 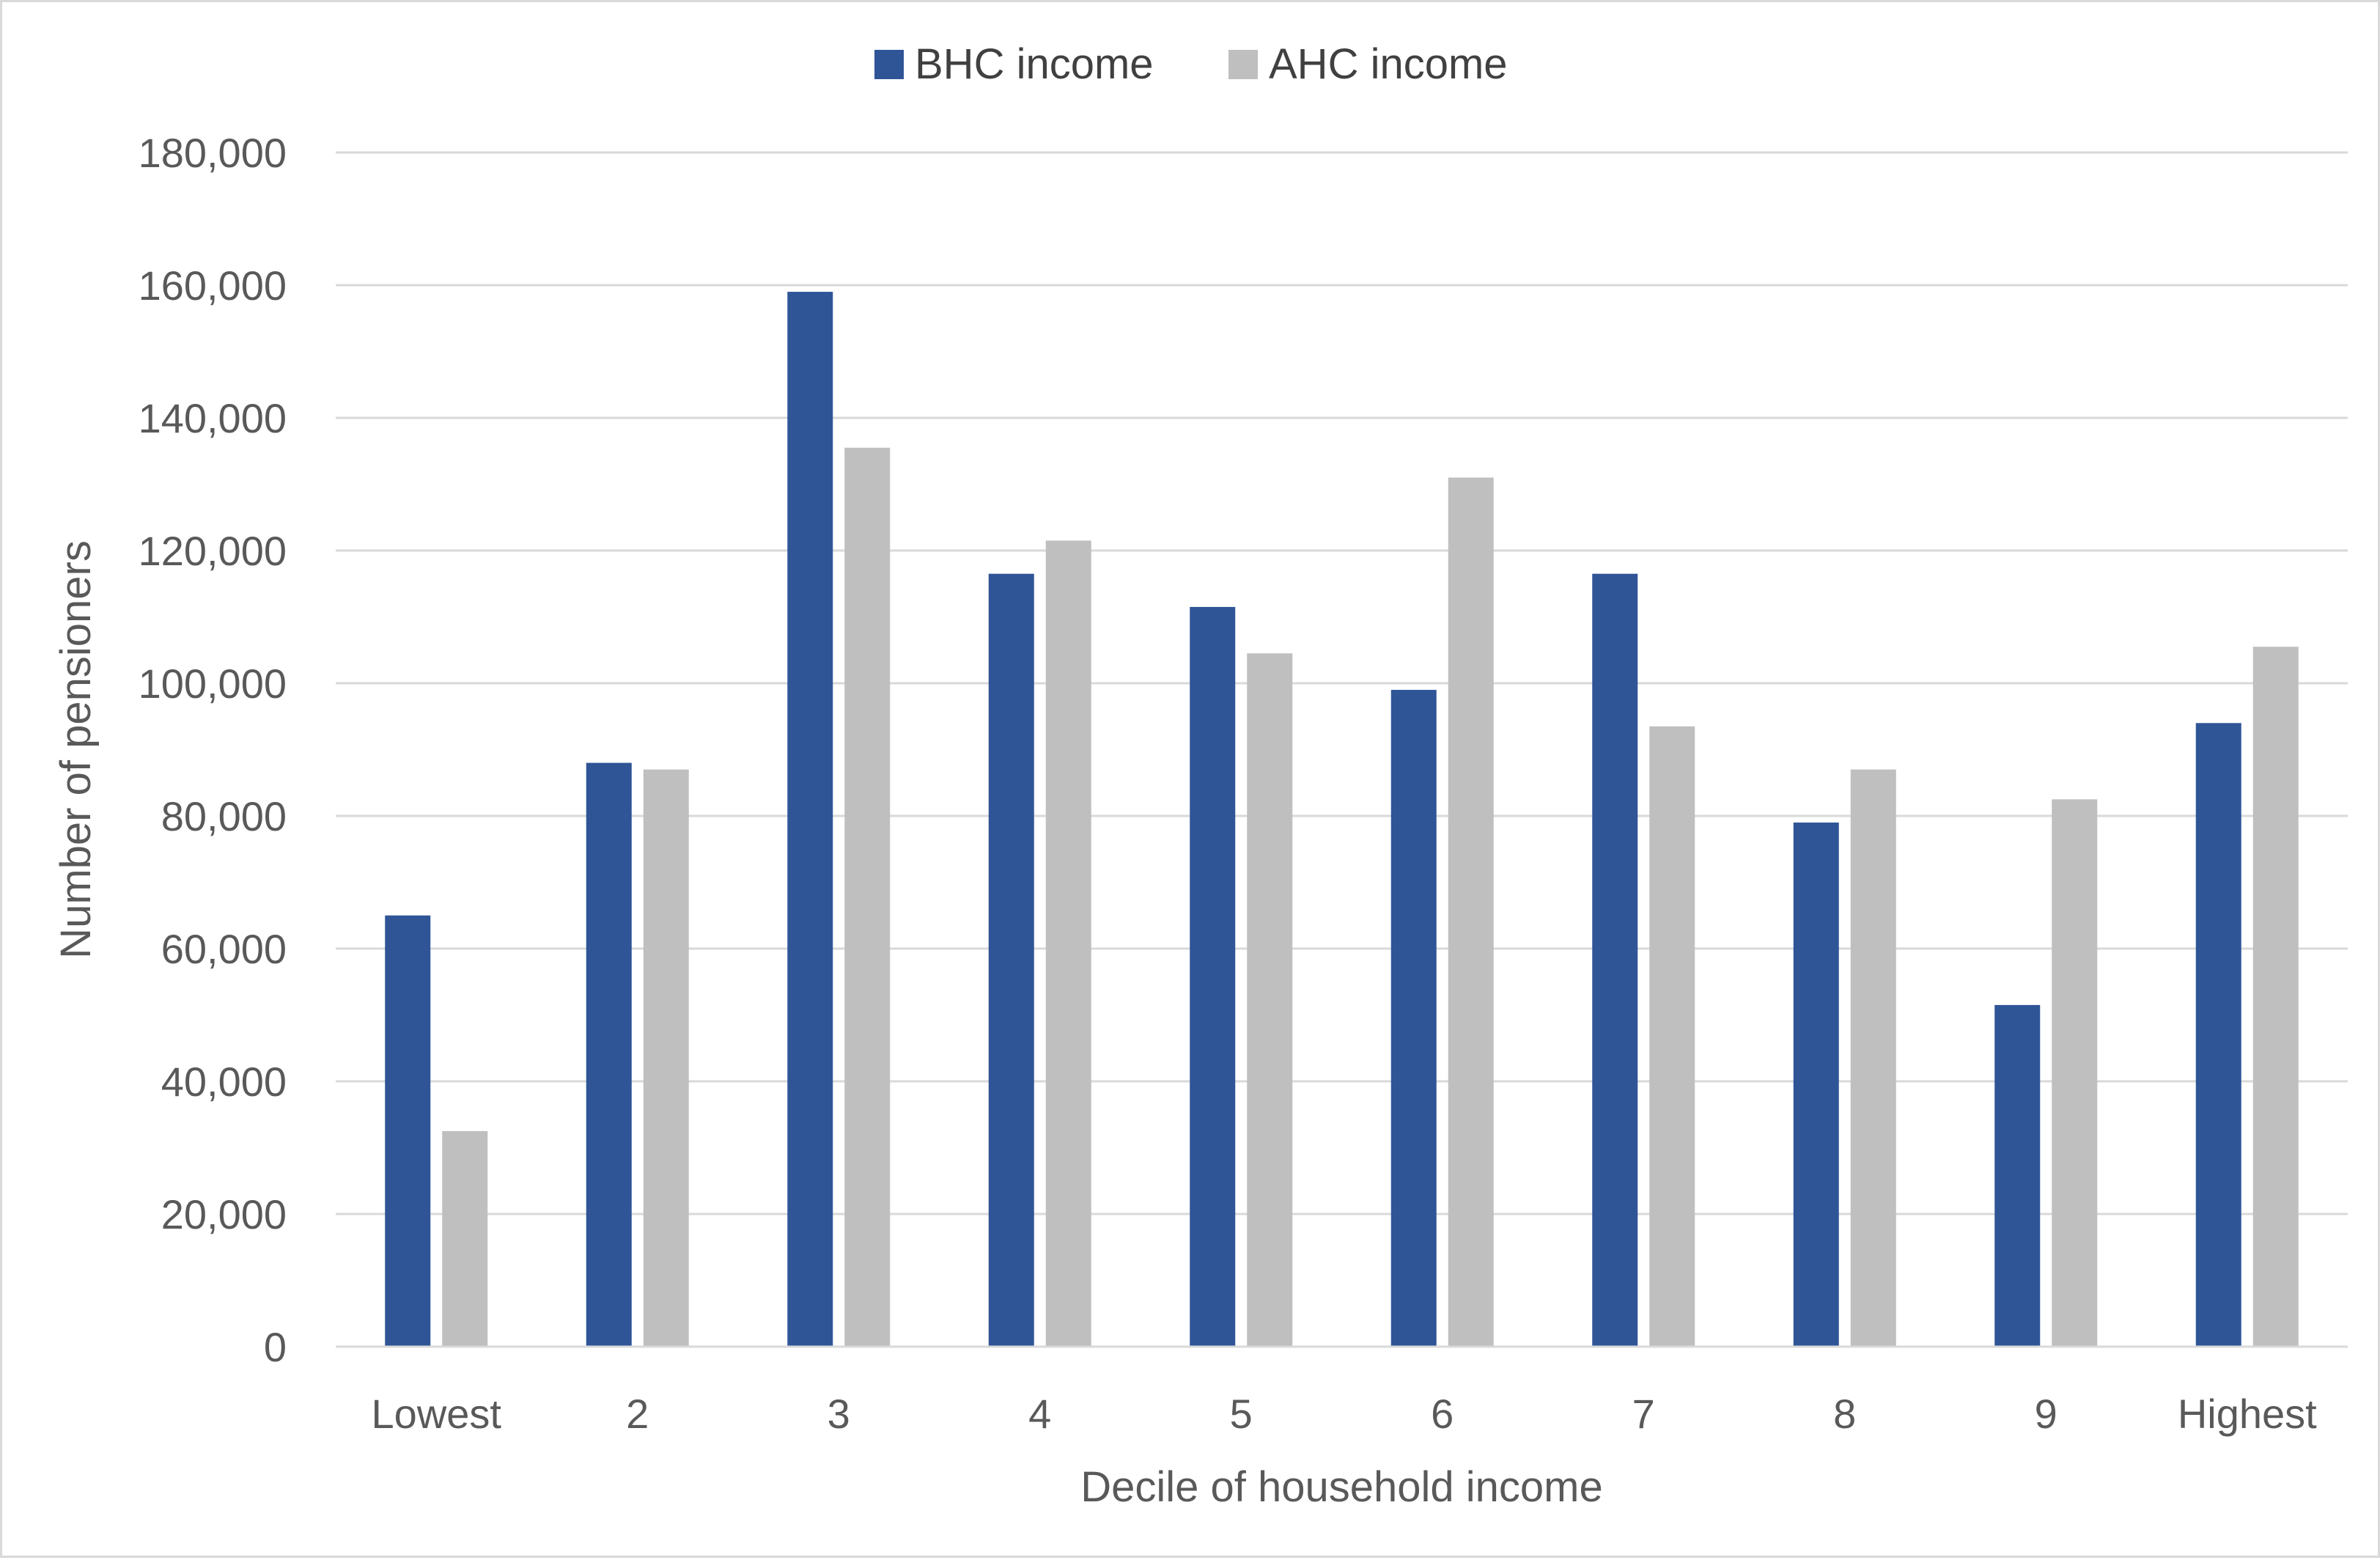 I want to click on y-tick-label: 160,000, so click(x=213, y=286).